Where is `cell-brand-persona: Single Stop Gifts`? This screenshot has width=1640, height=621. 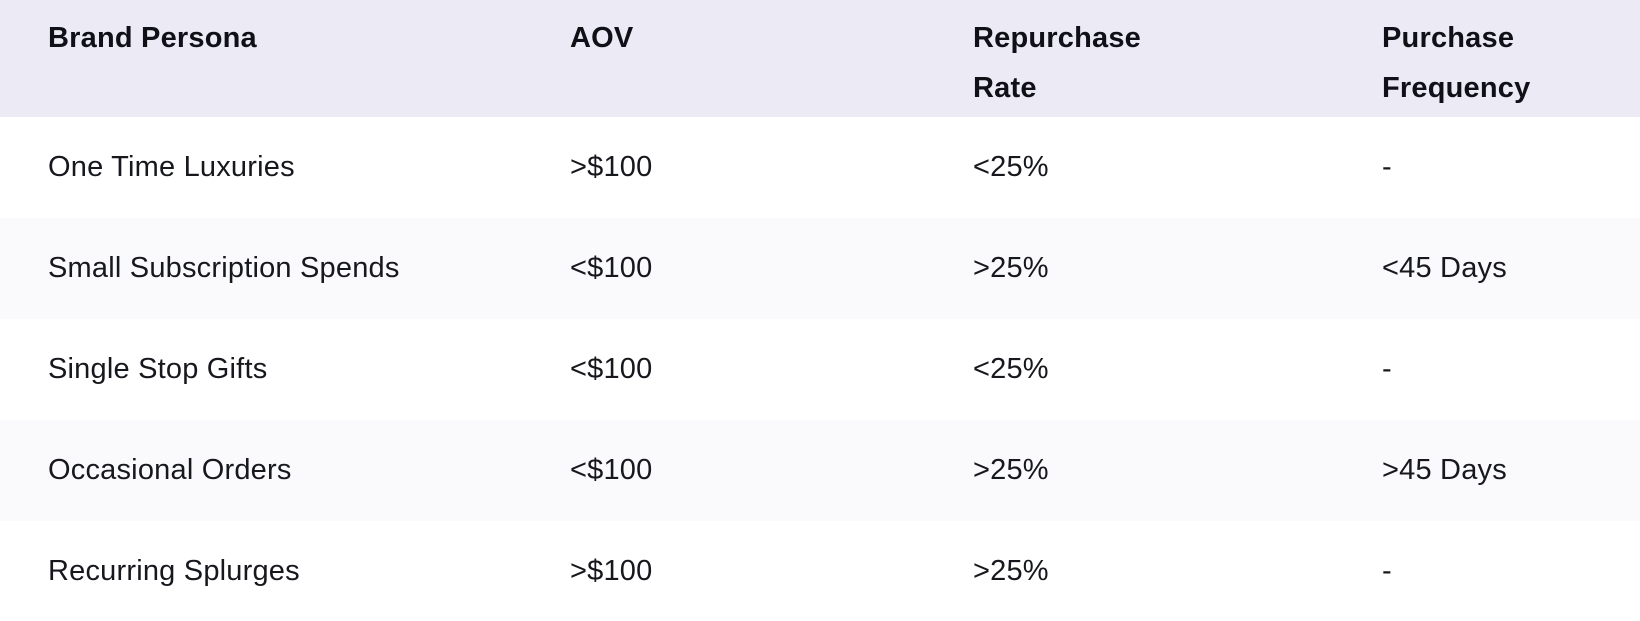 cell-brand-persona: Single Stop Gifts is located at coordinates (158, 369).